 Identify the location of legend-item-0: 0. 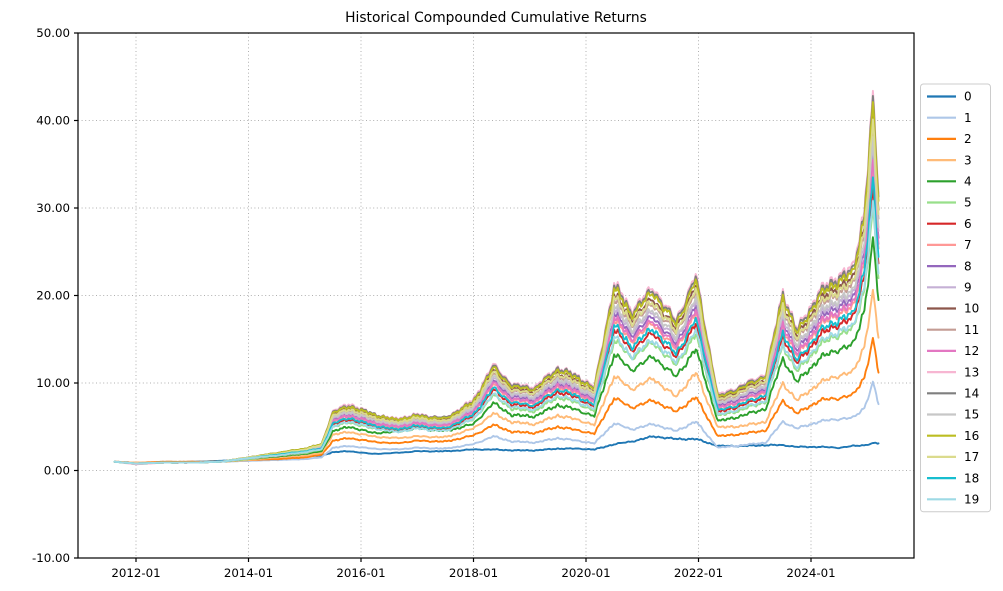
(949, 97).